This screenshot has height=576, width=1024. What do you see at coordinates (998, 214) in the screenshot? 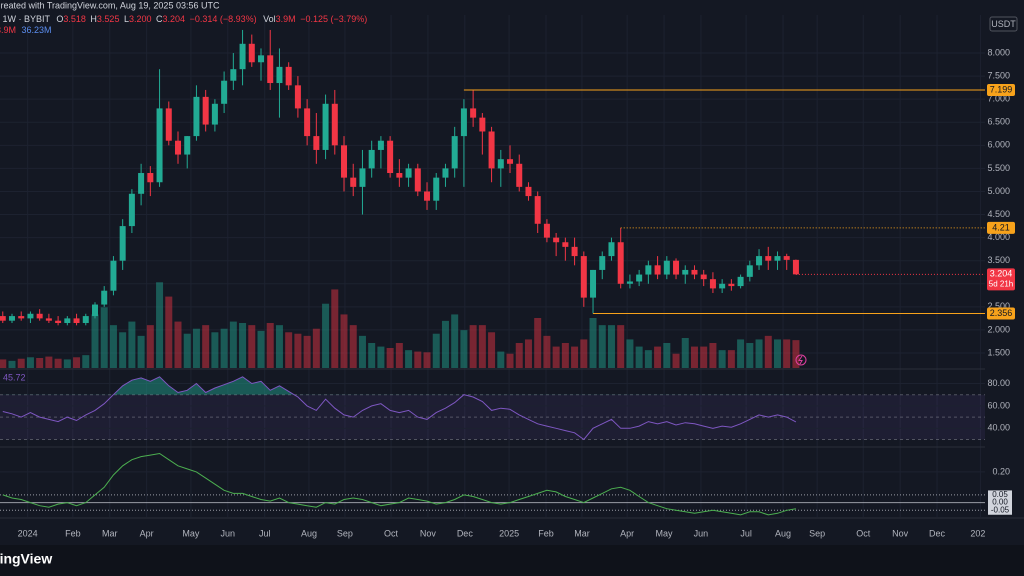
I see `y-tick-label: 4.500` at bounding box center [998, 214].